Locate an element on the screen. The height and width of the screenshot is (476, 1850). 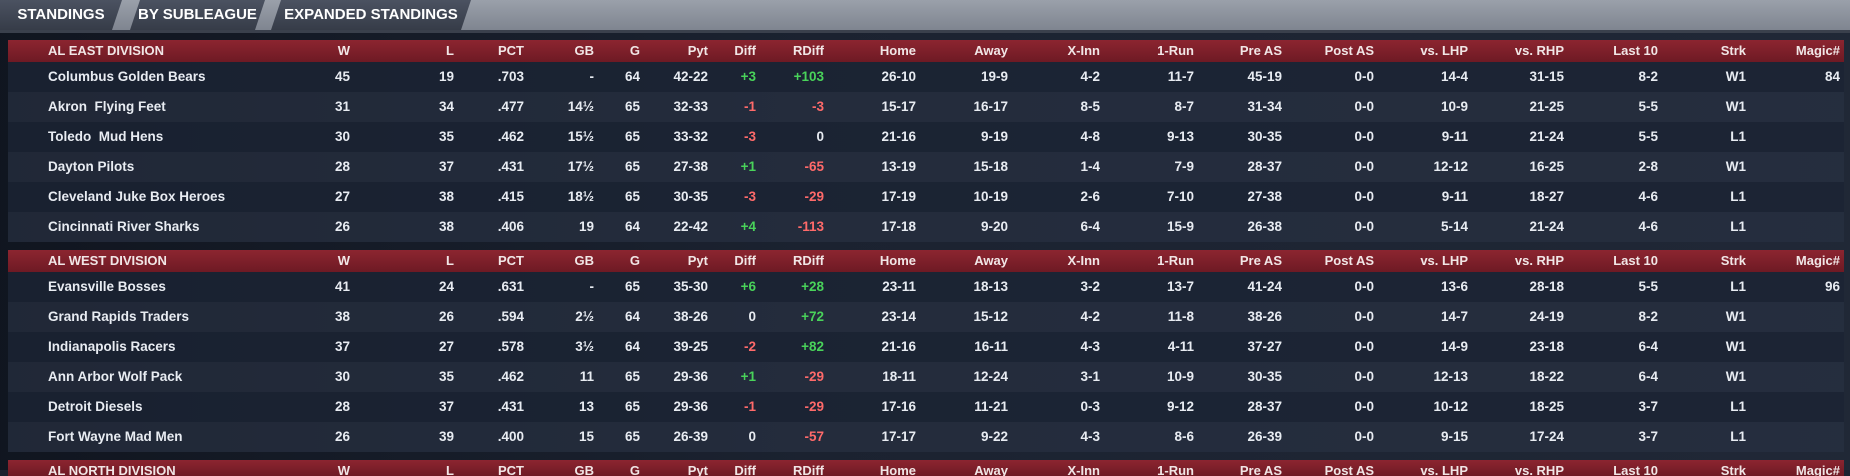
team-name: Cincinnati River Sharks is located at coordinates (124, 226).